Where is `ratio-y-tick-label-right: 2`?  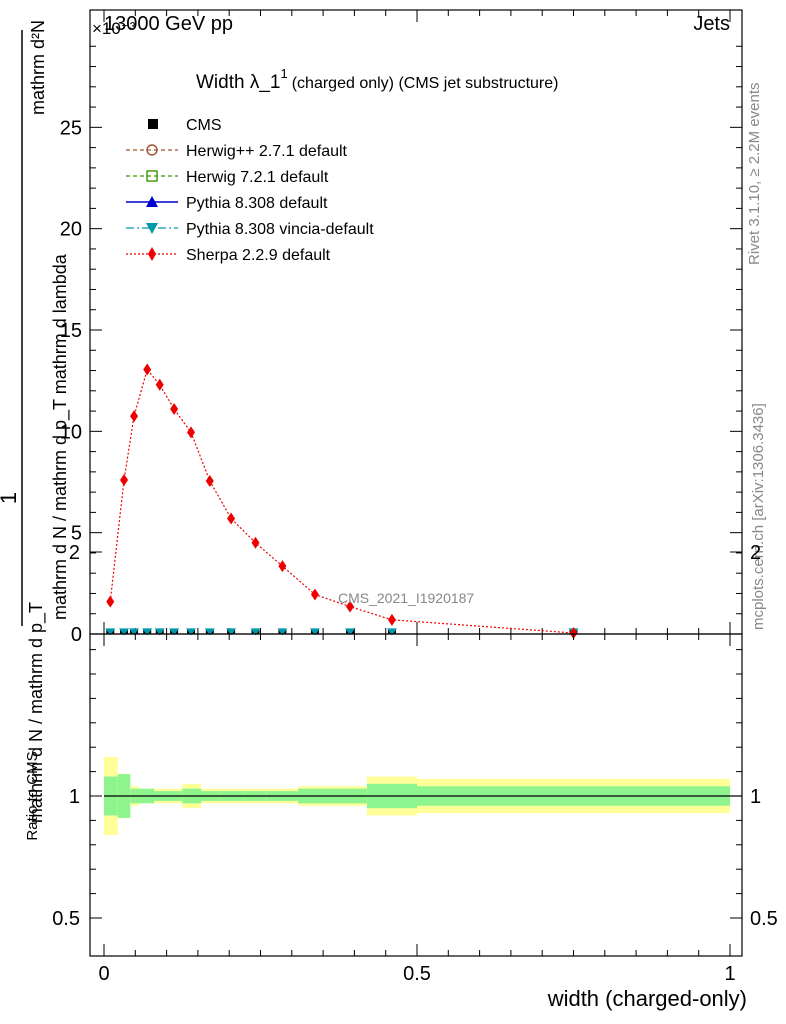 ratio-y-tick-label-right: 2 is located at coordinates (755, 553).